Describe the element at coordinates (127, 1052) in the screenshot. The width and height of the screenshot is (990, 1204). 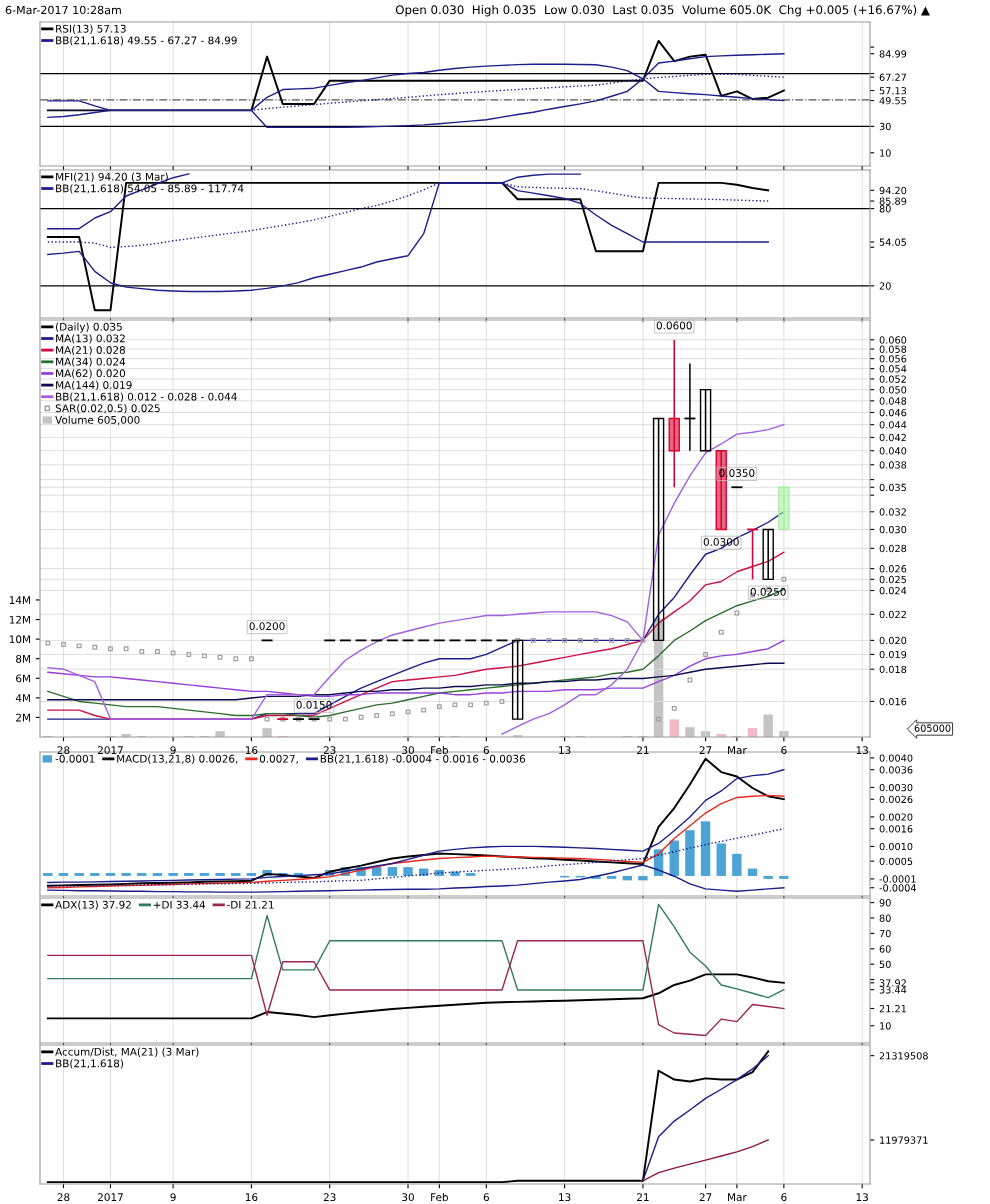
I see `legend-label: Accum/Dist, MA(21) (3 Mar)` at that location.